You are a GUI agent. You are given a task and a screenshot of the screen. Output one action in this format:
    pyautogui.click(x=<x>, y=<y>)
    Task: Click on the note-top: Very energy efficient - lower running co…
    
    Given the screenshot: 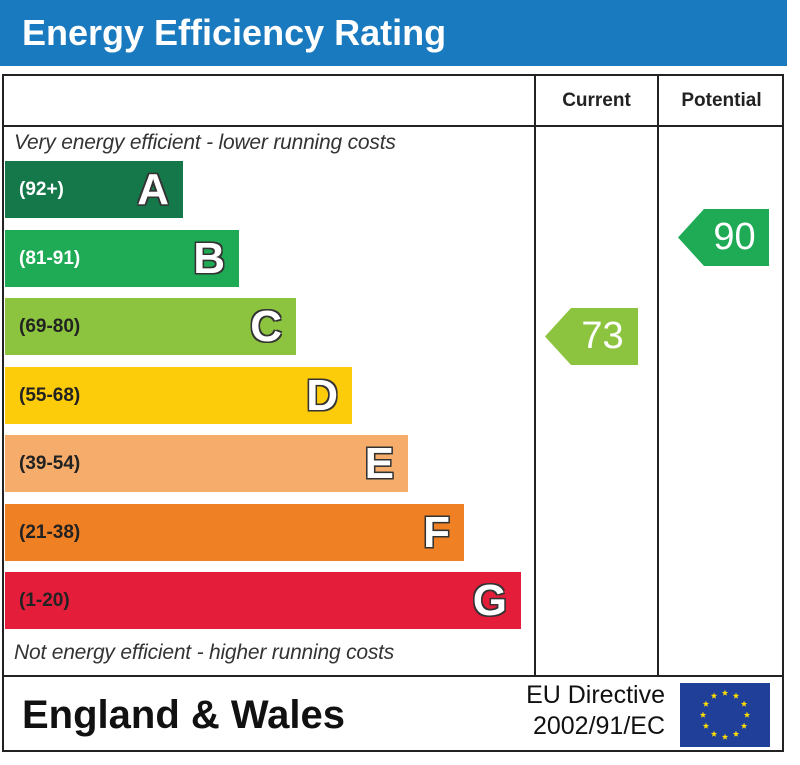 What is the action you would take?
    pyautogui.click(x=205, y=142)
    